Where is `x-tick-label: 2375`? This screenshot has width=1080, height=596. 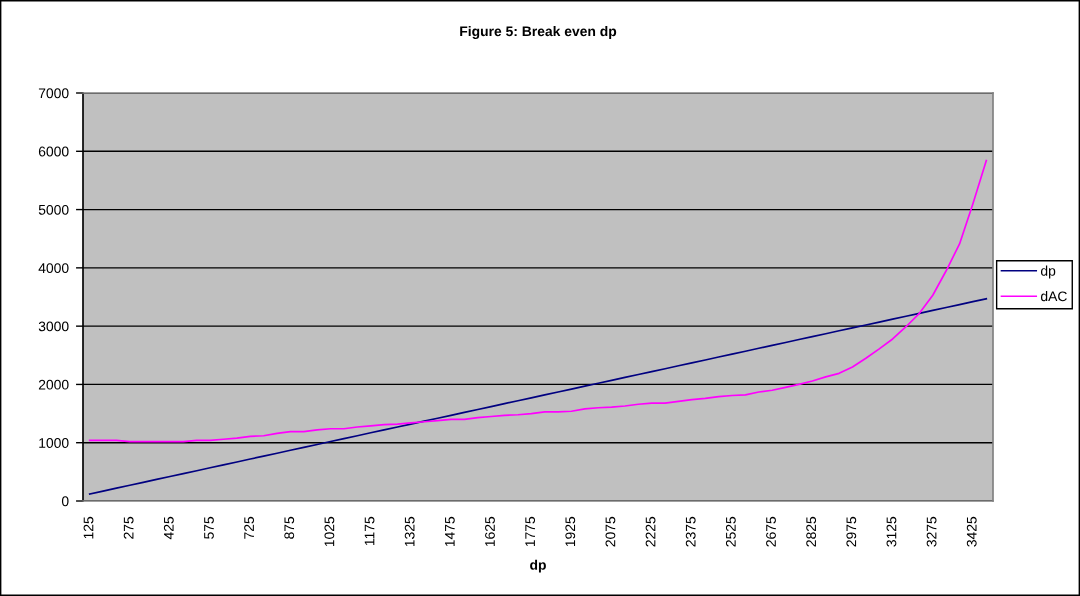
x-tick-label: 2375 is located at coordinates (690, 531).